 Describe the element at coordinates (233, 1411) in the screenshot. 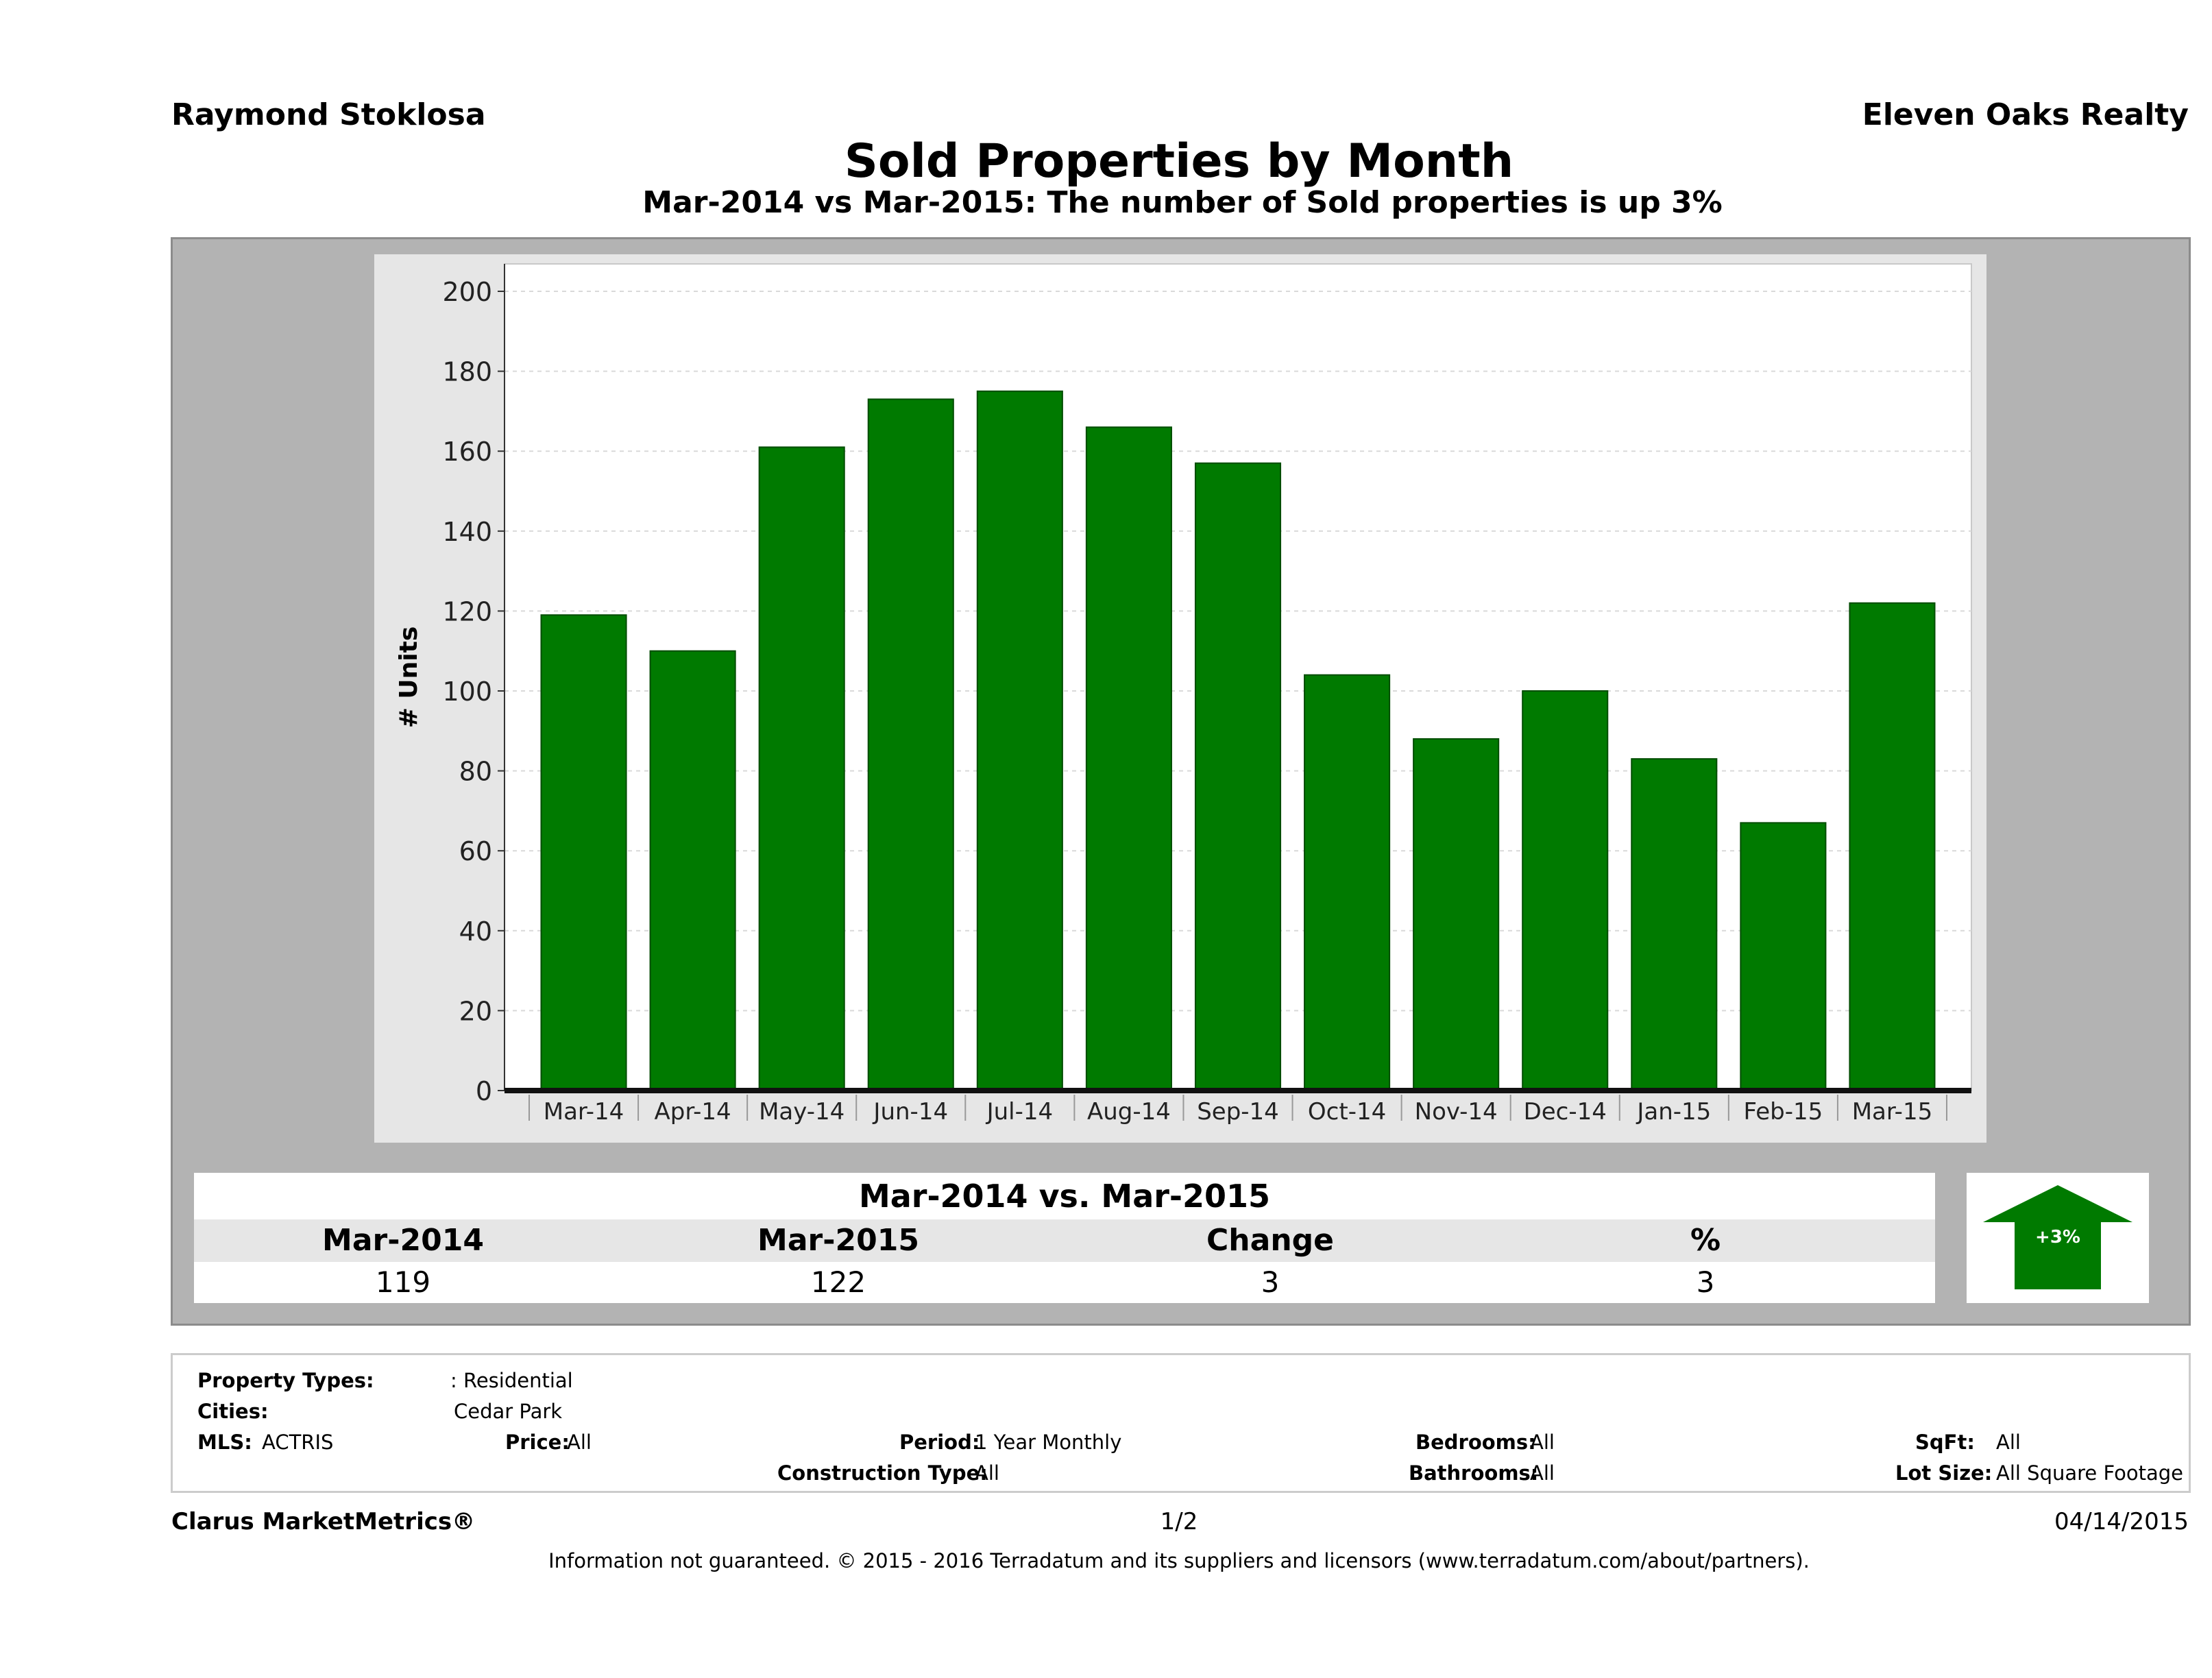

I see `filter-cities-label: Cities:` at that location.